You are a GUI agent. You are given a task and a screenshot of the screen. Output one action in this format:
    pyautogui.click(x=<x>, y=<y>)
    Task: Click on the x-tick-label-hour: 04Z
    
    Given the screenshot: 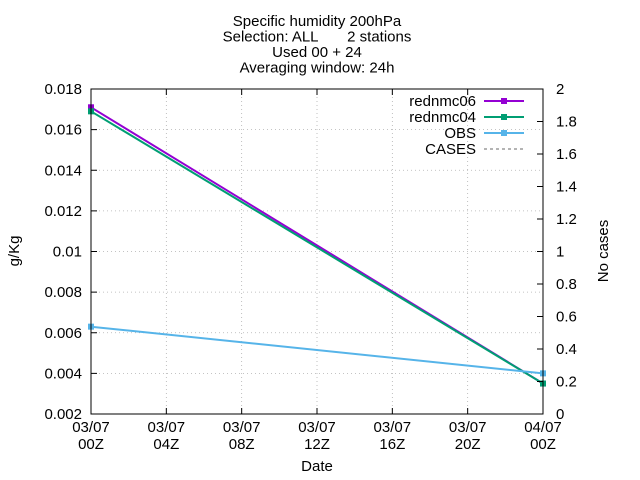 What is the action you would take?
    pyautogui.click(x=166, y=444)
    